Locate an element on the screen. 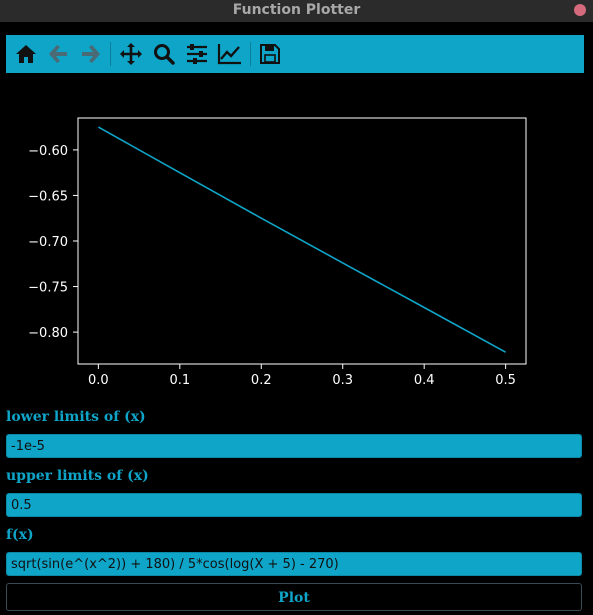  plot-button: Plot is located at coordinates (294, 597).